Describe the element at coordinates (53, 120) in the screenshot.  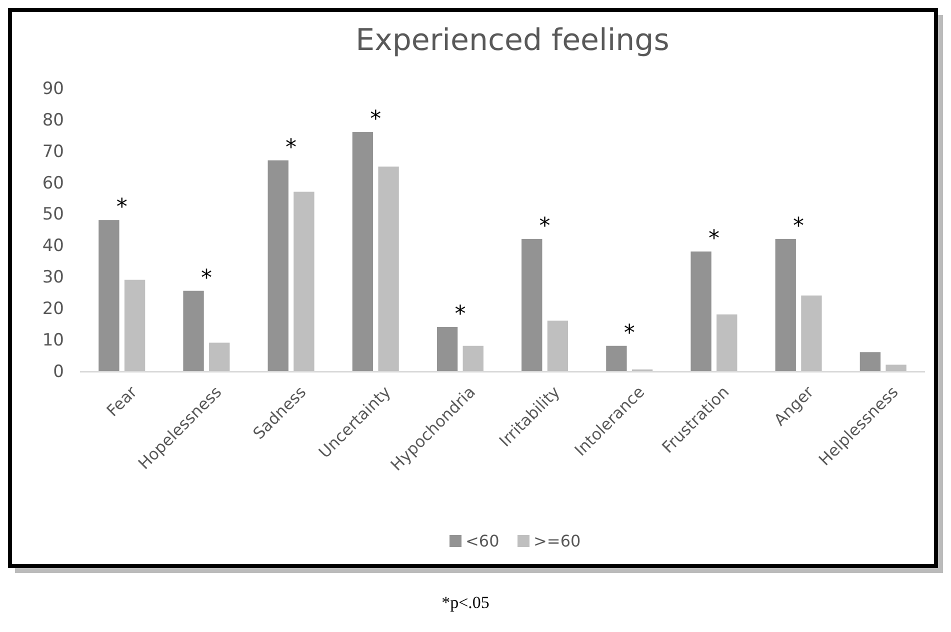
I see `y-tick-label: 80` at that location.